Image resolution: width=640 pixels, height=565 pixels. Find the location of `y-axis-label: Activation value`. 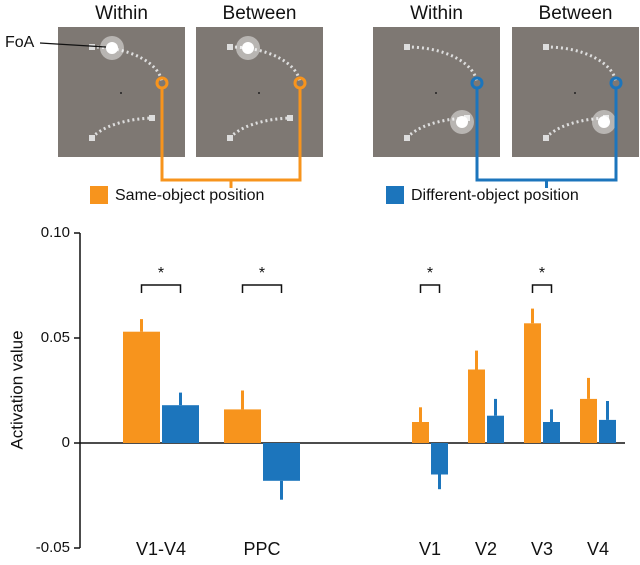

y-axis-label: Activation value is located at coordinates (16, 389).